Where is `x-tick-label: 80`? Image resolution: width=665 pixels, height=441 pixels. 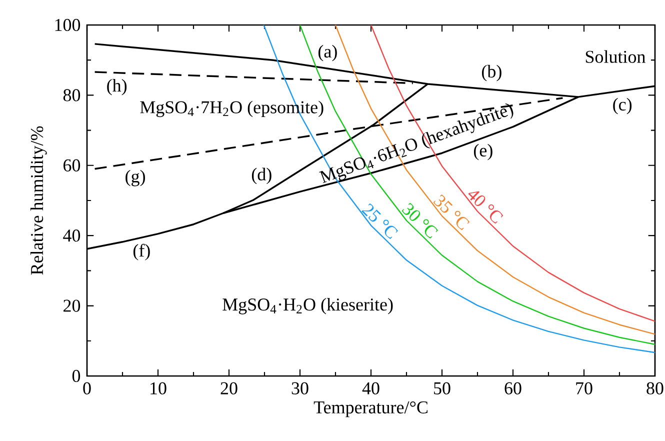 x-tick-label: 80 is located at coordinates (655, 388).